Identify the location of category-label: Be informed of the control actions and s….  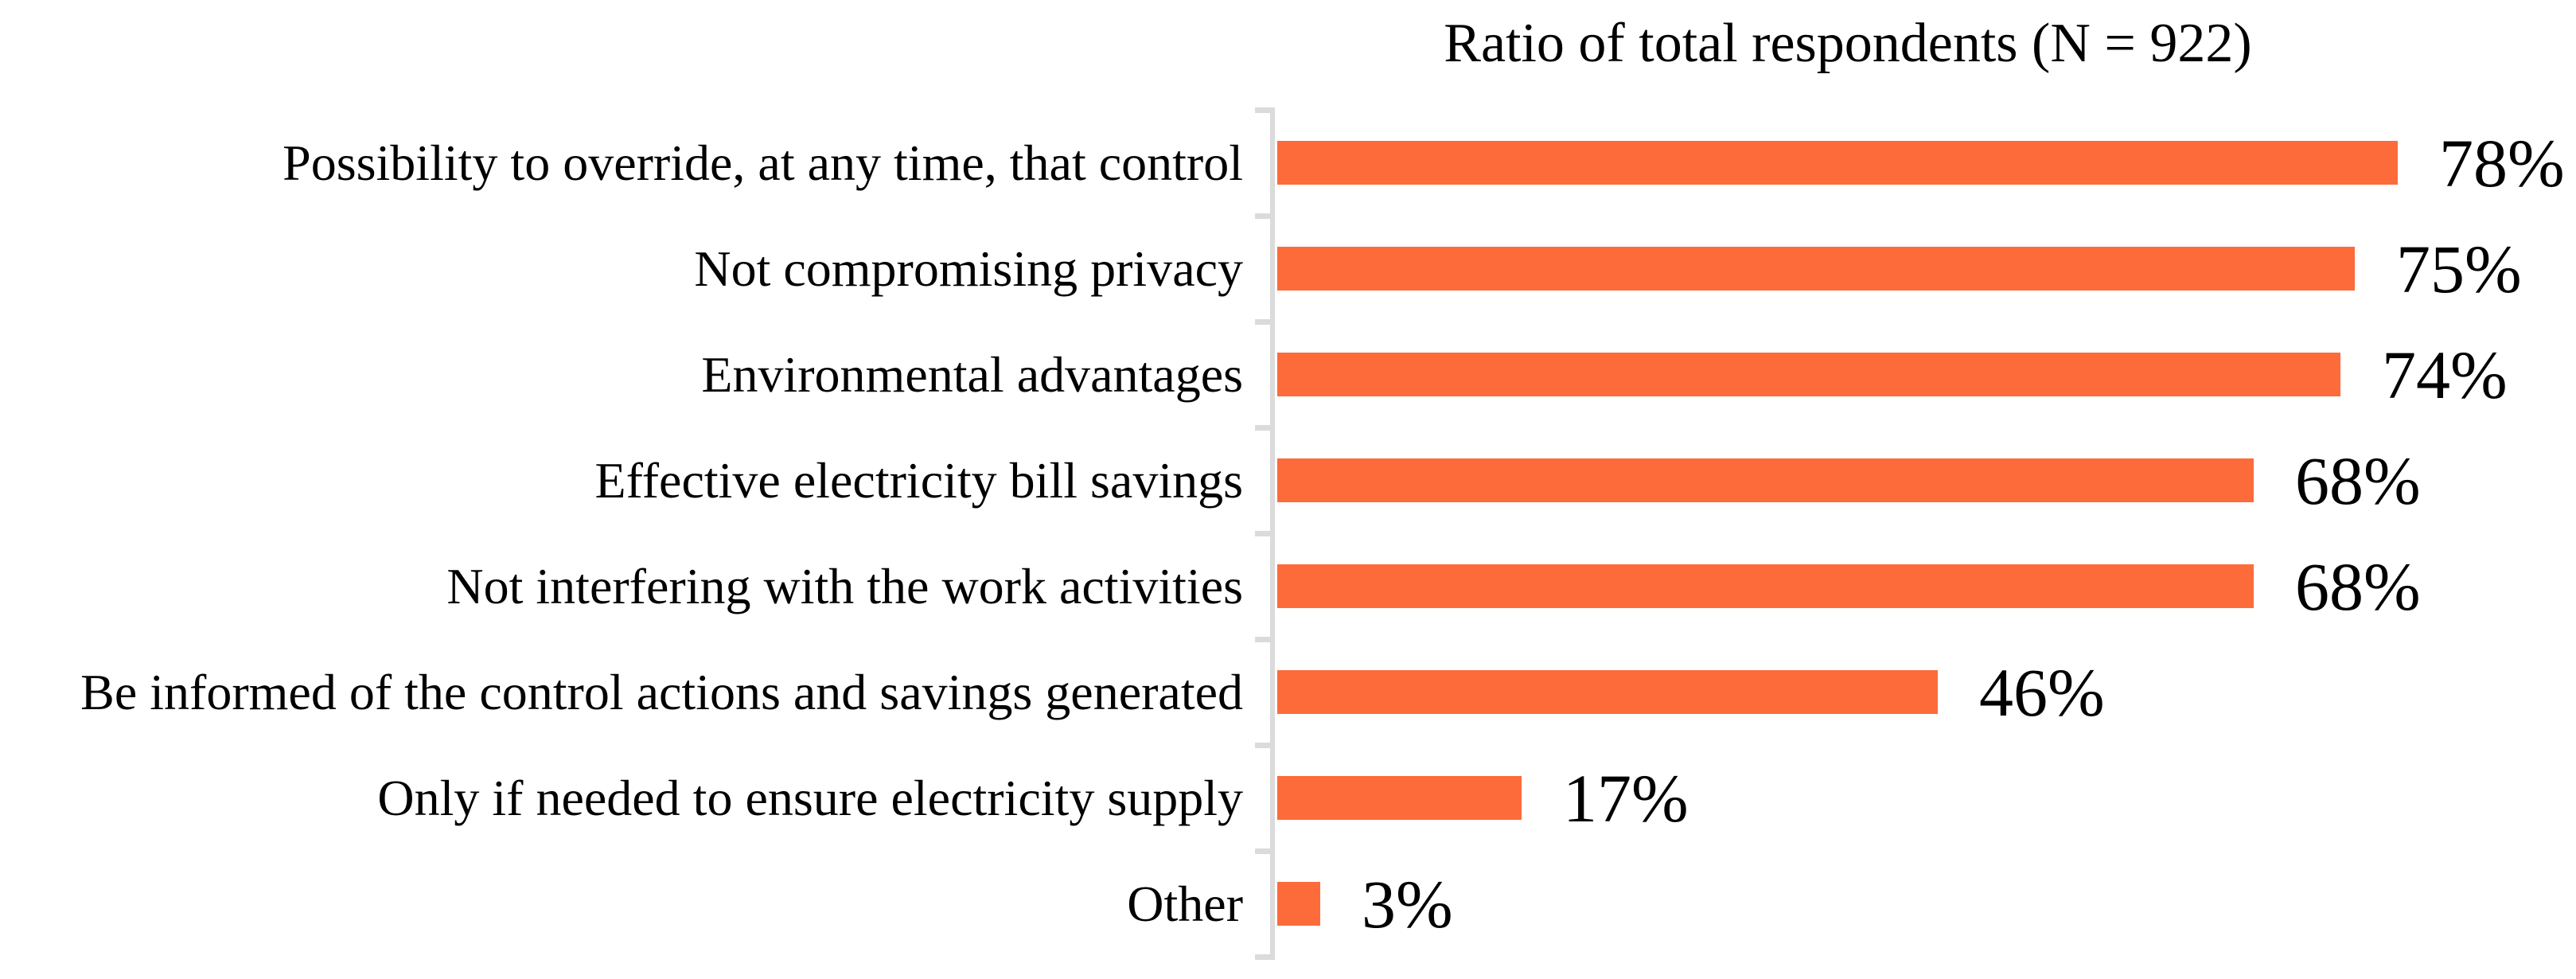
(661, 691).